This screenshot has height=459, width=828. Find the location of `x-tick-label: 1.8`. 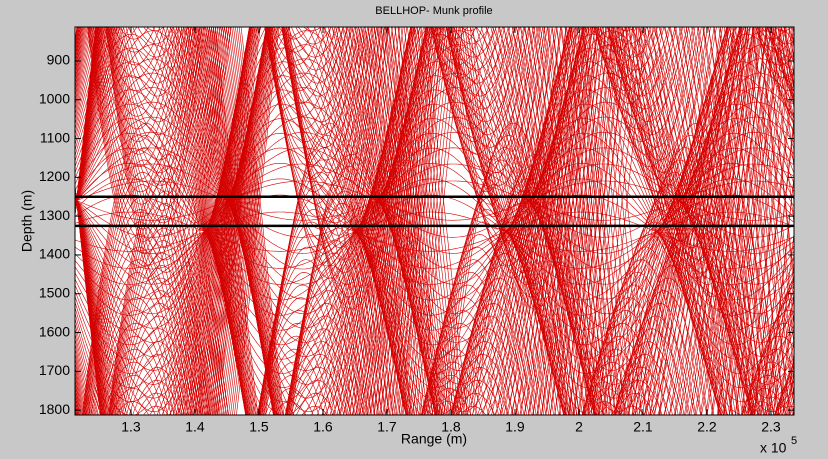

x-tick-label: 1.8 is located at coordinates (451, 427).